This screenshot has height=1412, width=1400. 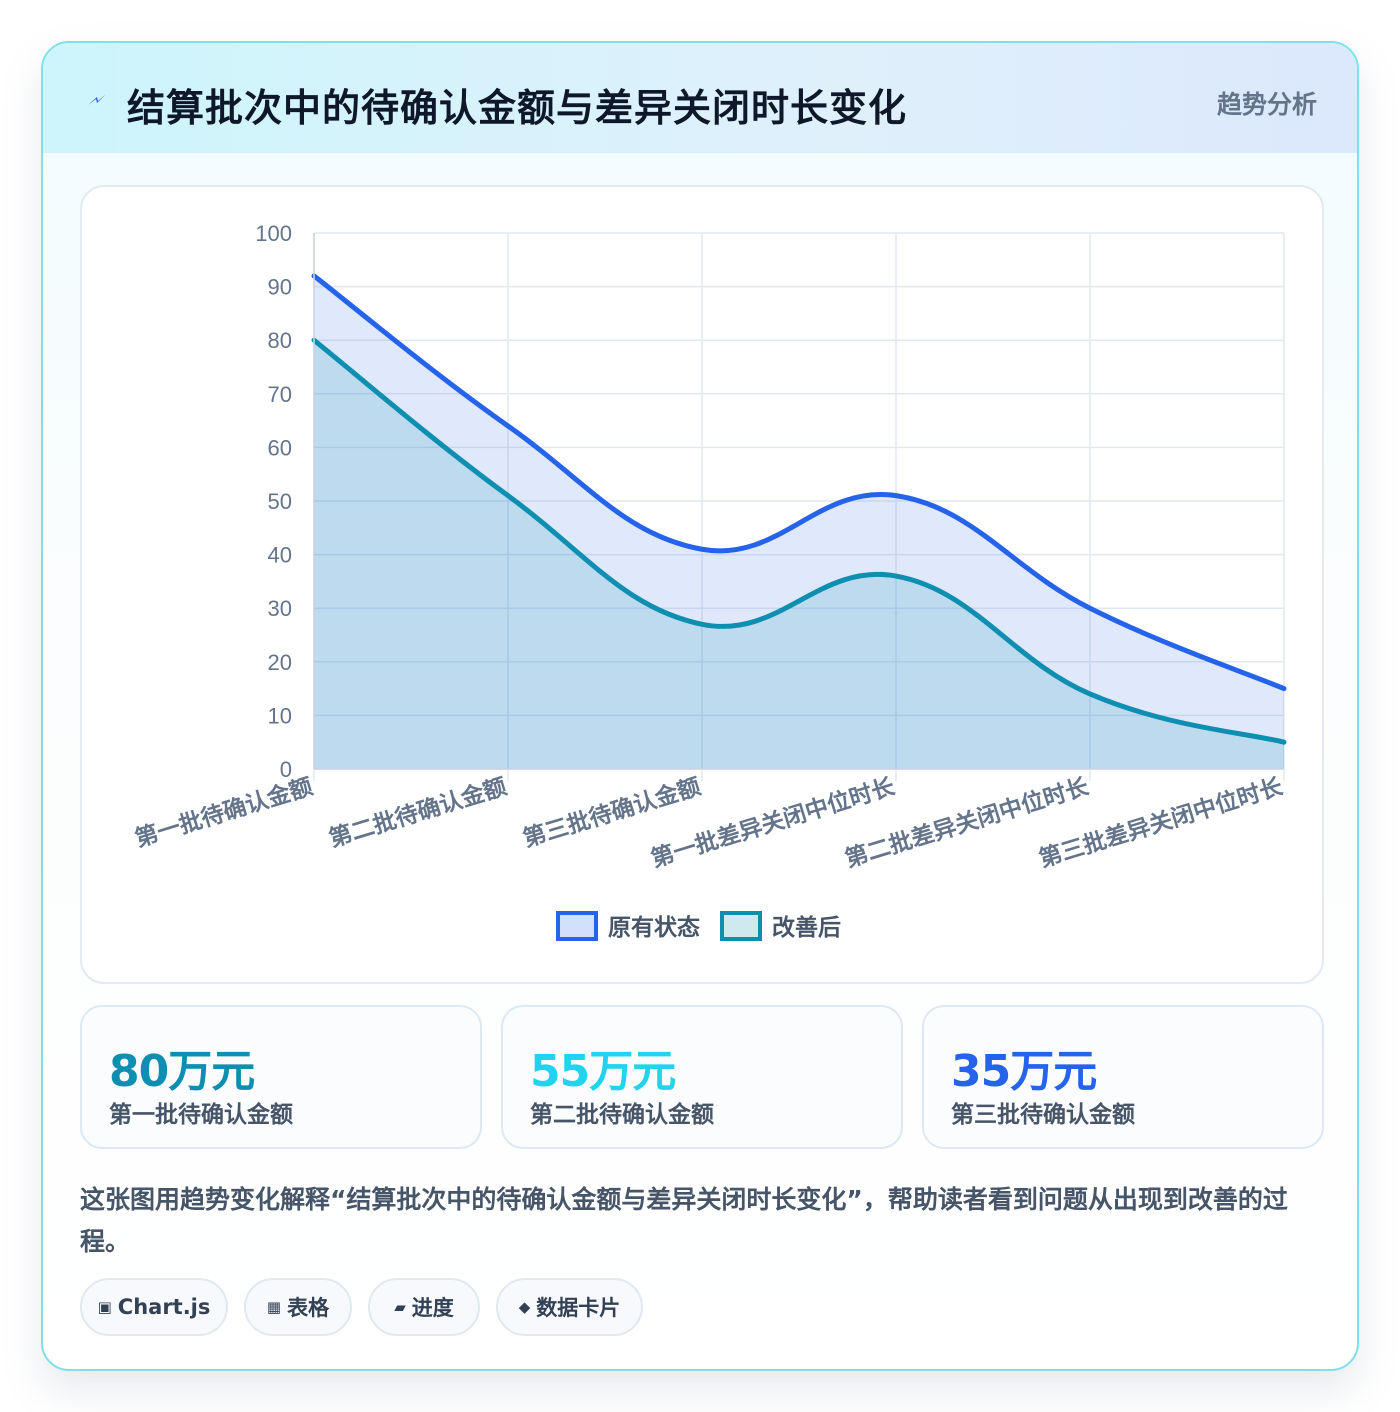 I want to click on chip-label: 数据卡片, so click(x=578, y=1308).